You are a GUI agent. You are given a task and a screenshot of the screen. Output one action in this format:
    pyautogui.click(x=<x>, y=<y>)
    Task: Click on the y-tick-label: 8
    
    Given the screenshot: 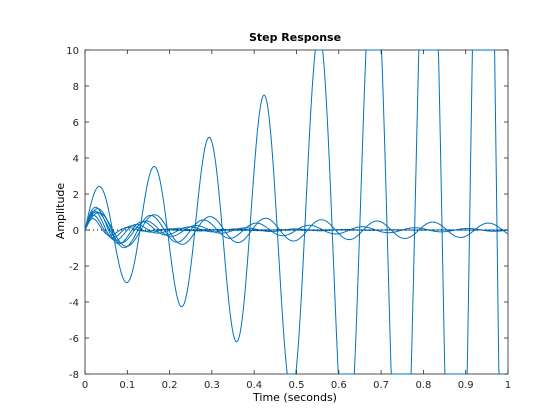 What is the action you would take?
    pyautogui.click(x=76, y=87)
    